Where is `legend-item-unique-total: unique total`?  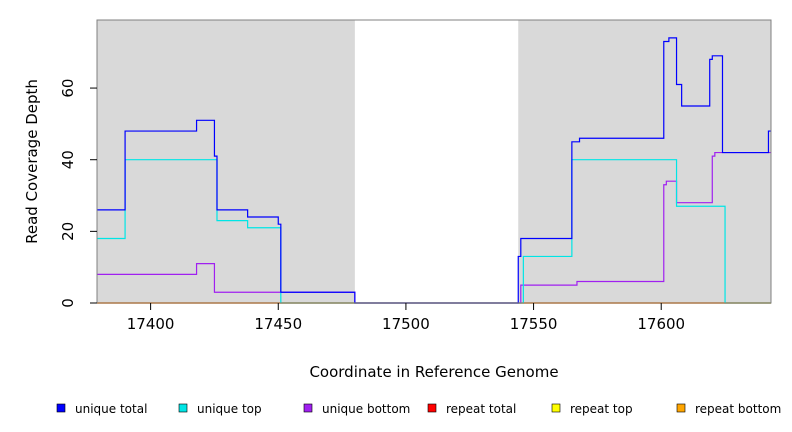 legend-item-unique-total: unique total is located at coordinates (101, 409).